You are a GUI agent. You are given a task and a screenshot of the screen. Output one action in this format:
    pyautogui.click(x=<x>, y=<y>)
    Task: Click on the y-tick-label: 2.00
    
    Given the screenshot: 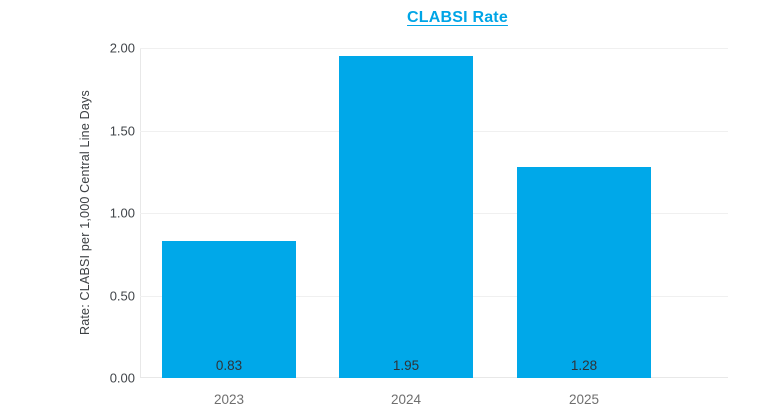 What is the action you would take?
    pyautogui.click(x=122, y=48)
    